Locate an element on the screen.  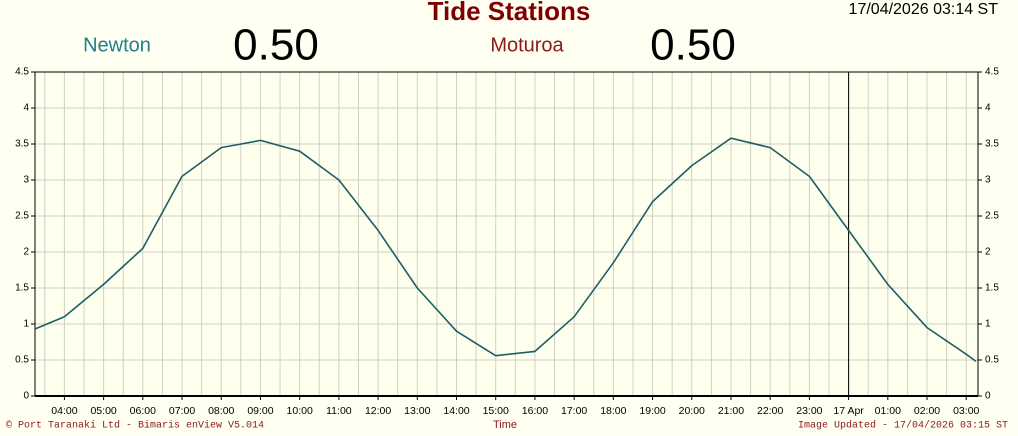
x-tick-label: 19:00 is located at coordinates (652, 411).